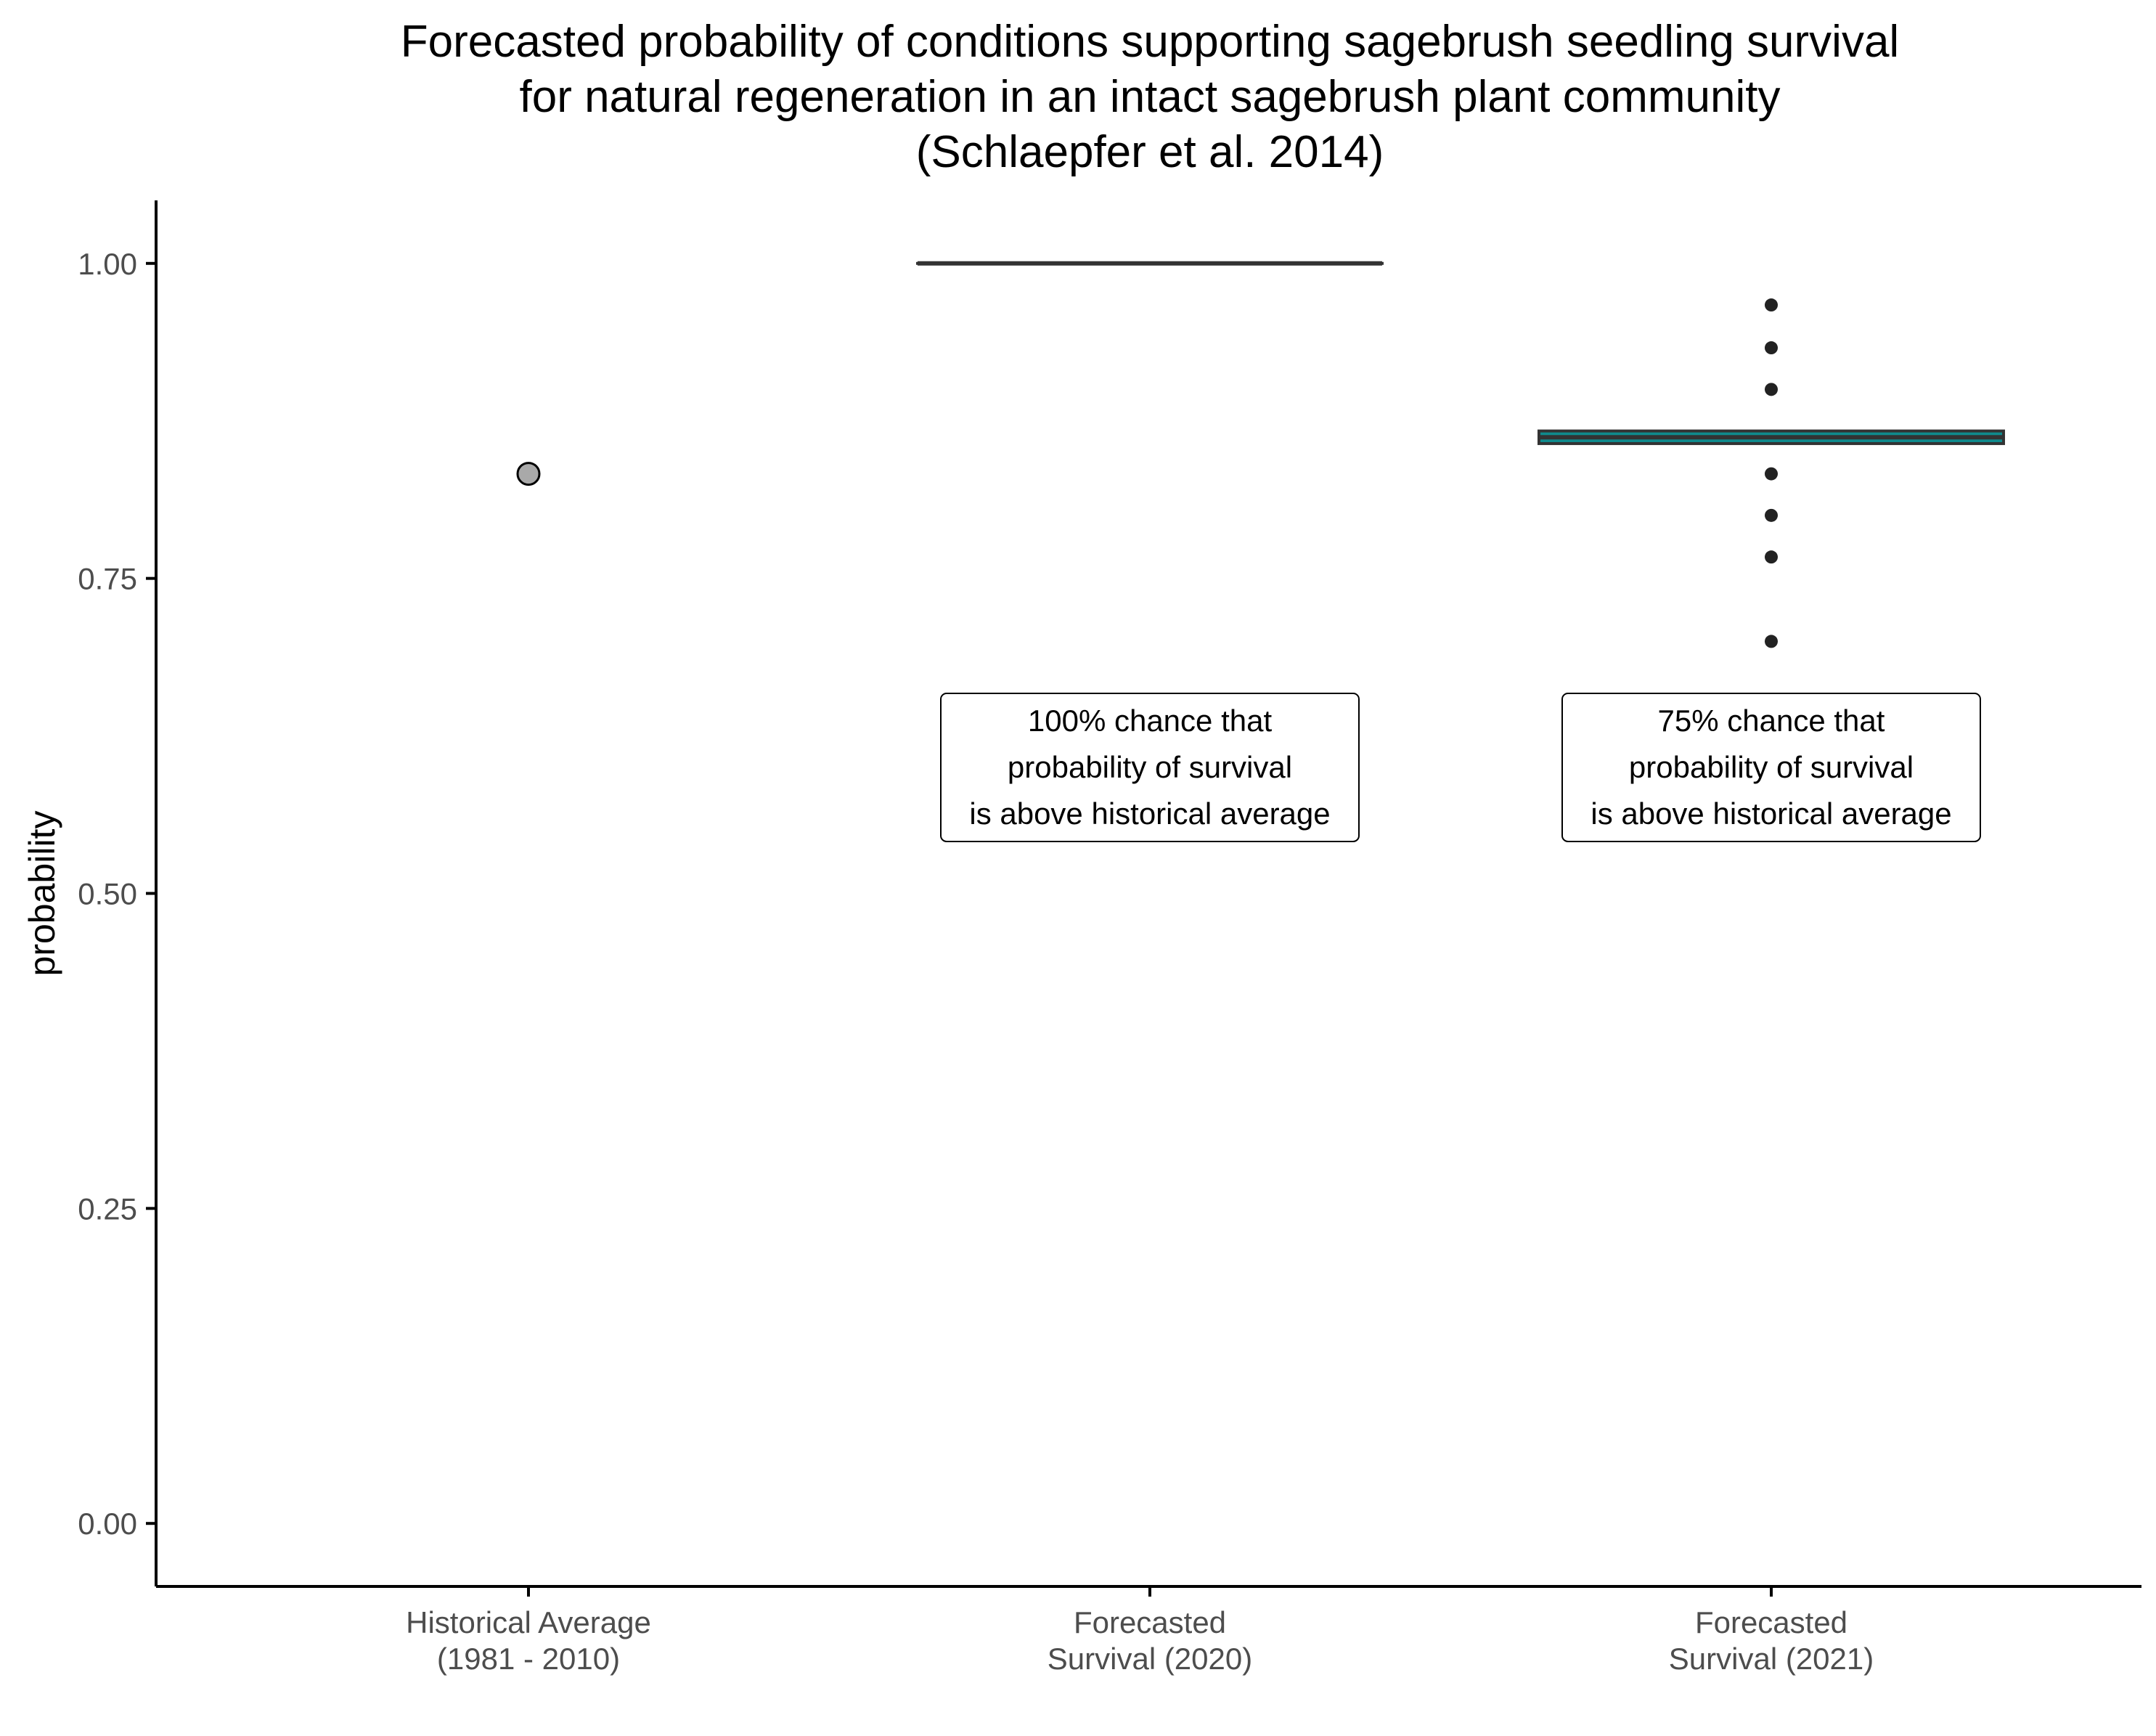 The image size is (2156, 1736). Describe the element at coordinates (108, 264) in the screenshot. I see `y-tick-label: 1.00` at that location.